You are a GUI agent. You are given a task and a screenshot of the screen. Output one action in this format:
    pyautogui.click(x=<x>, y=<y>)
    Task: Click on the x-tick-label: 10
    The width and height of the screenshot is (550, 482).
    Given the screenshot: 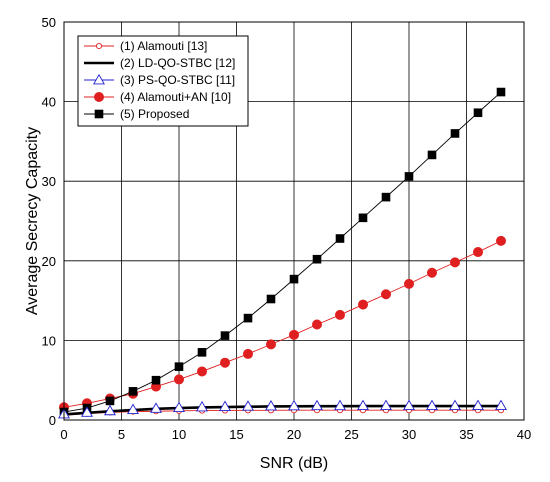 What is the action you would take?
    pyautogui.click(x=179, y=434)
    